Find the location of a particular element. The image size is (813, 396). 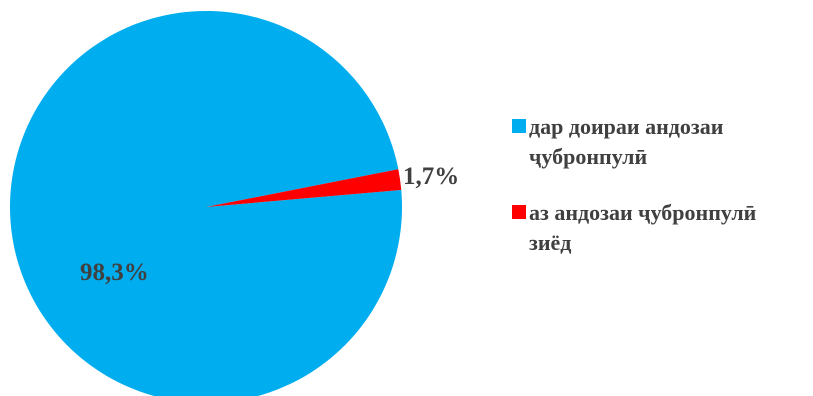

legend-label-above-norm-line-1: аз андозаи ҷубронпулӣ is located at coordinates (643, 212).